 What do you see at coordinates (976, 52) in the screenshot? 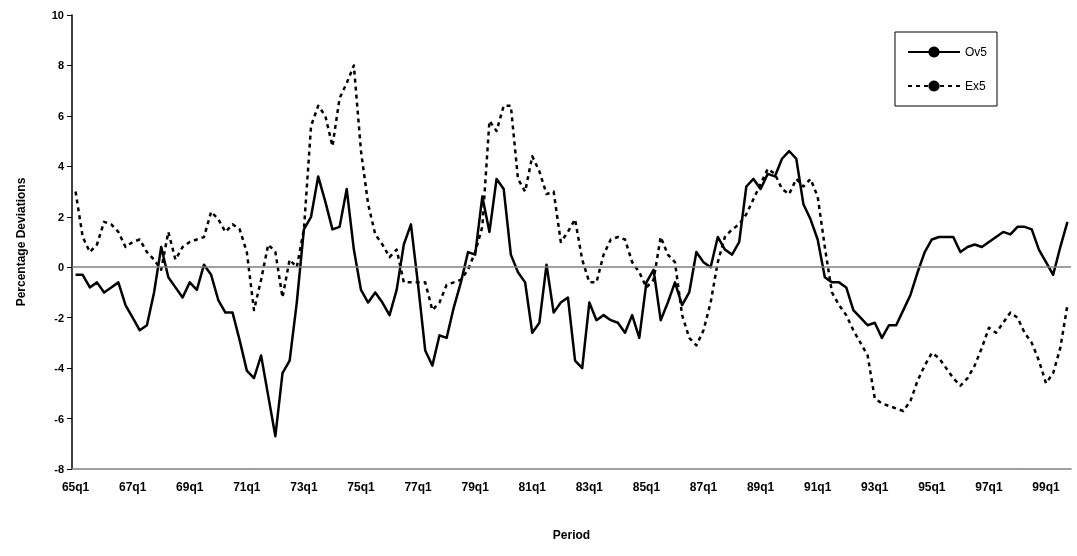
I see `legend-label: Ov5` at bounding box center [976, 52].